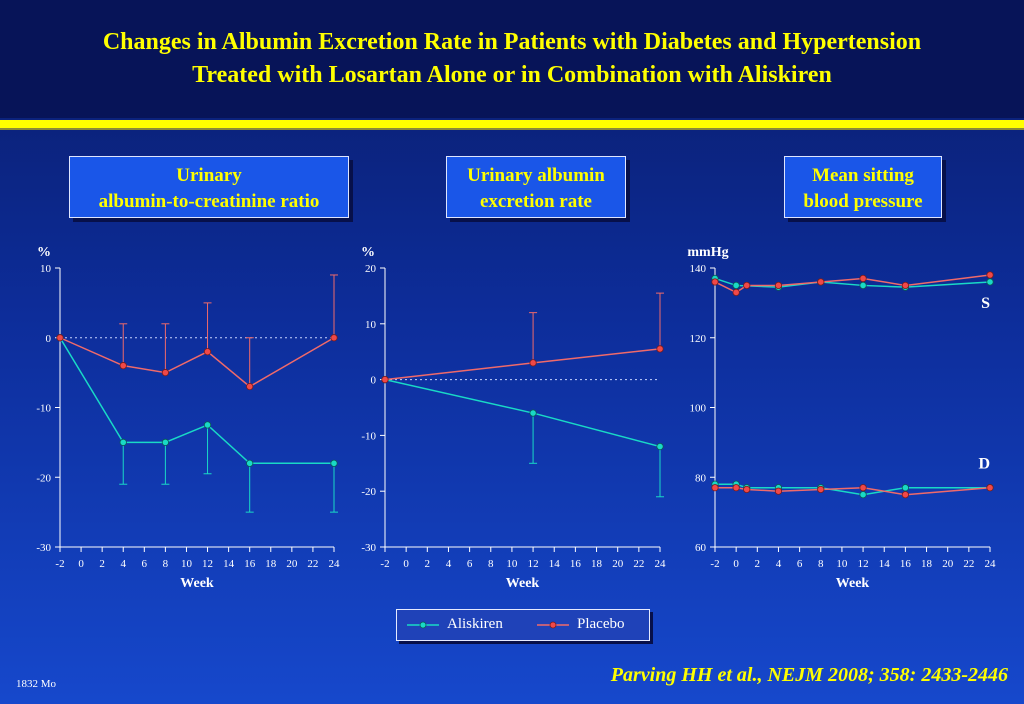  I want to click on chart3-y-tick-label: 80, so click(701, 478).